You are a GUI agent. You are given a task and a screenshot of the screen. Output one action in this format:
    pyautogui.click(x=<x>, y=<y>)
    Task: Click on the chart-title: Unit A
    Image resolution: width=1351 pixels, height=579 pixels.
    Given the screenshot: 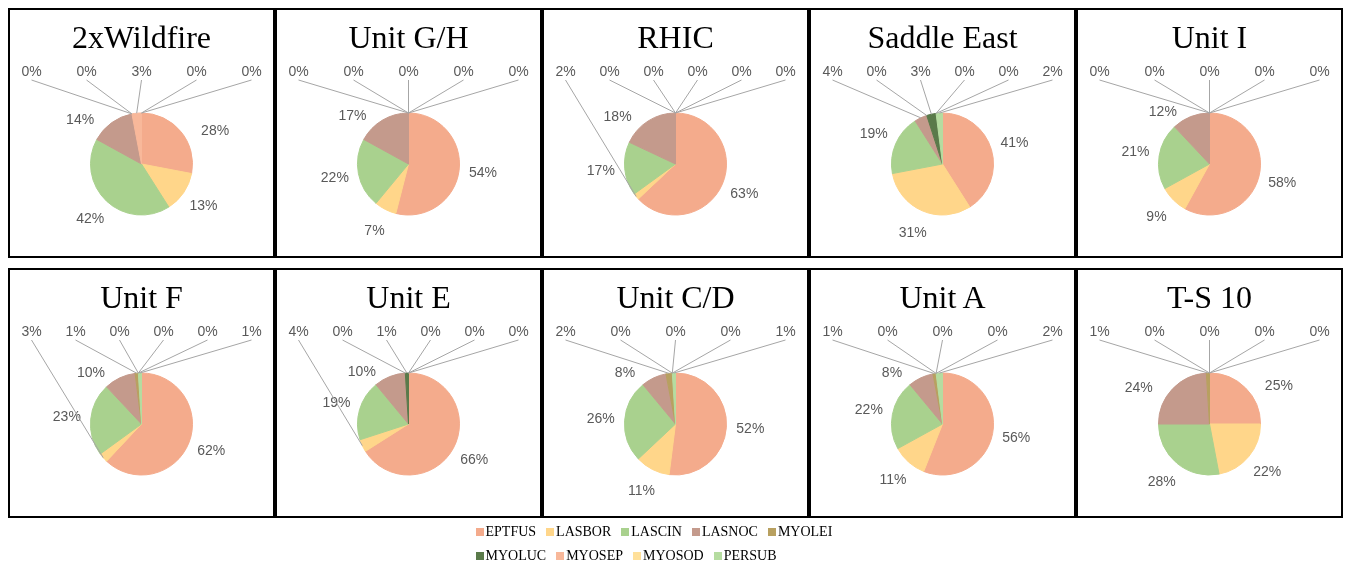 What is the action you would take?
    pyautogui.click(x=942, y=297)
    